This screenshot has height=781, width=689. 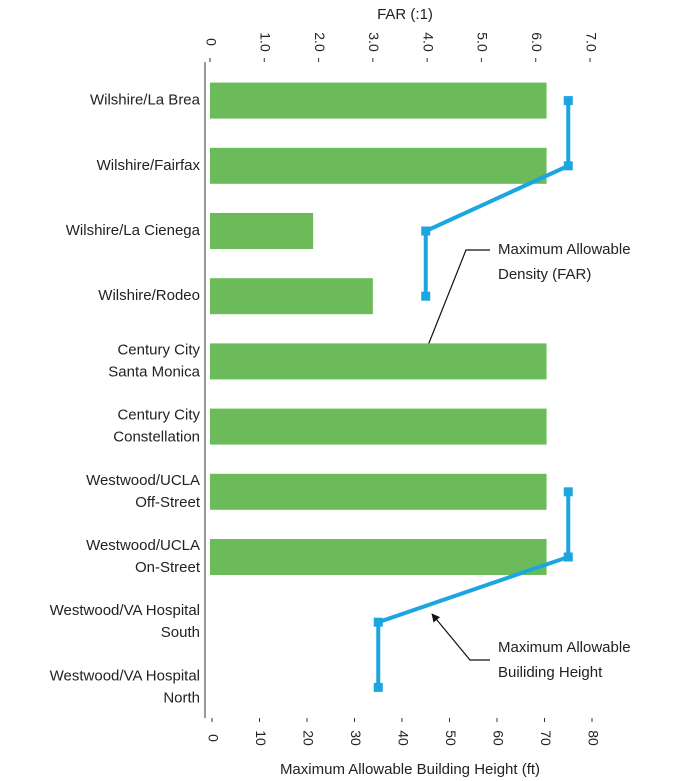 I want to click on x-tick-label: 3.0, so click(x=374, y=42).